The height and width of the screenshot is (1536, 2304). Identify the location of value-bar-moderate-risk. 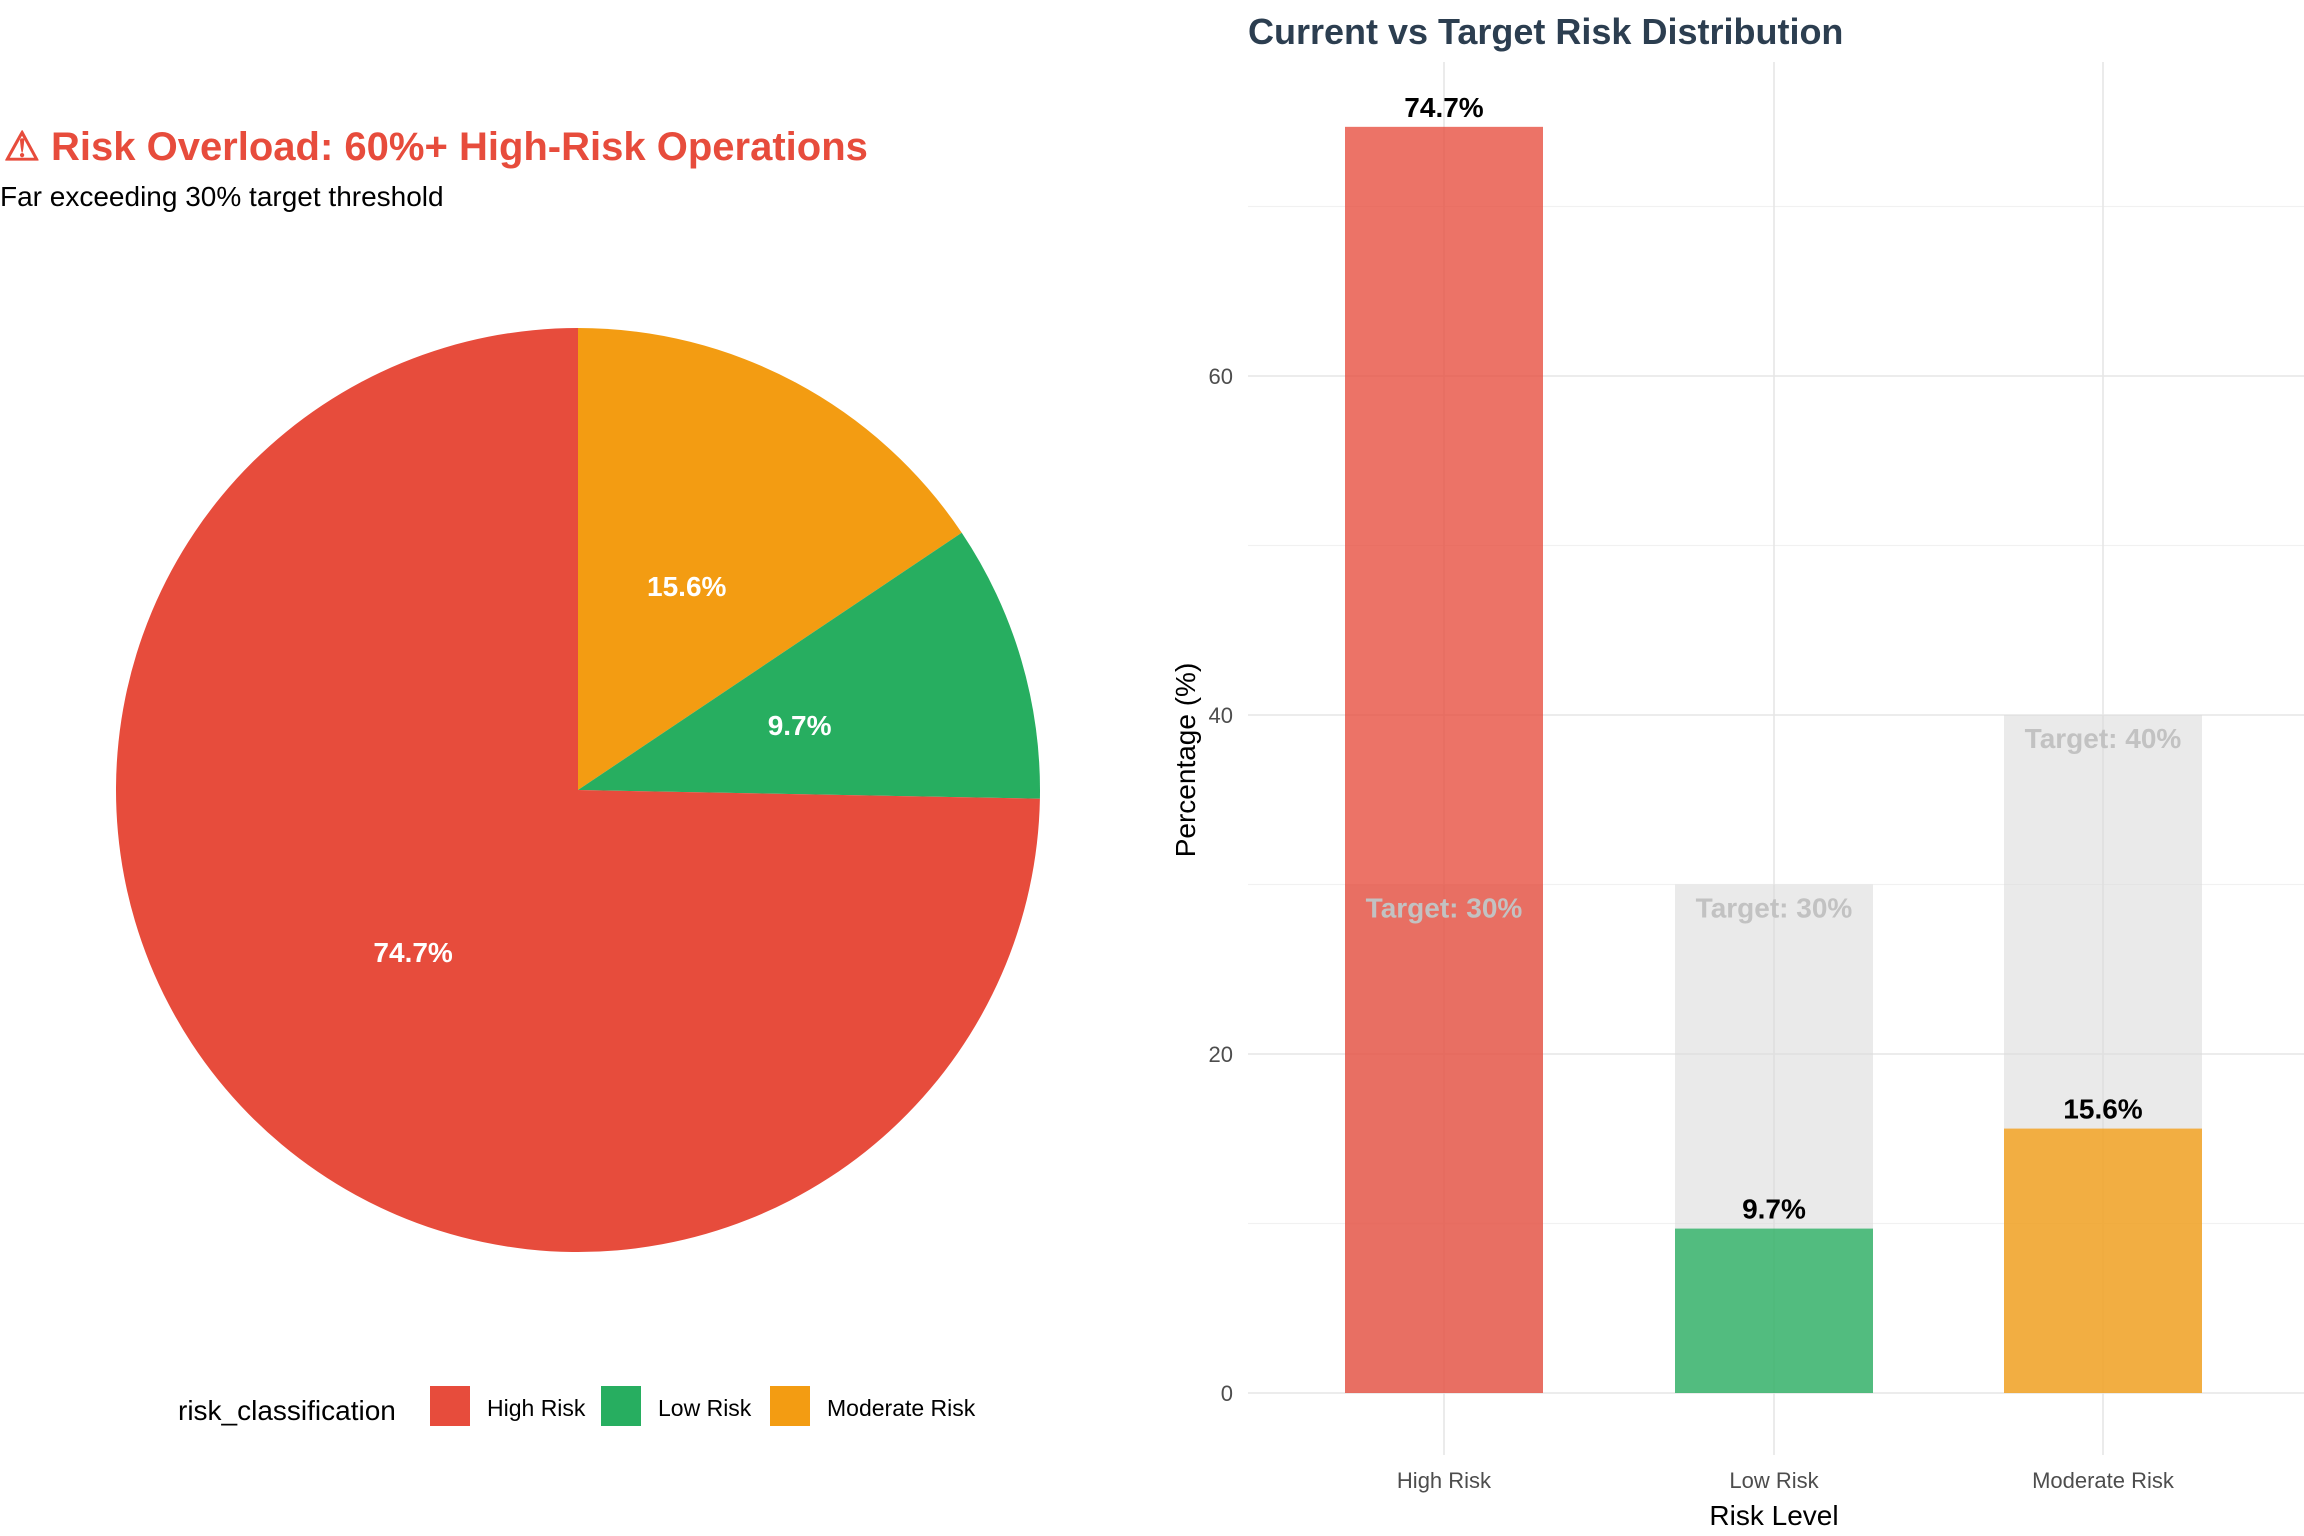
(2103, 1260).